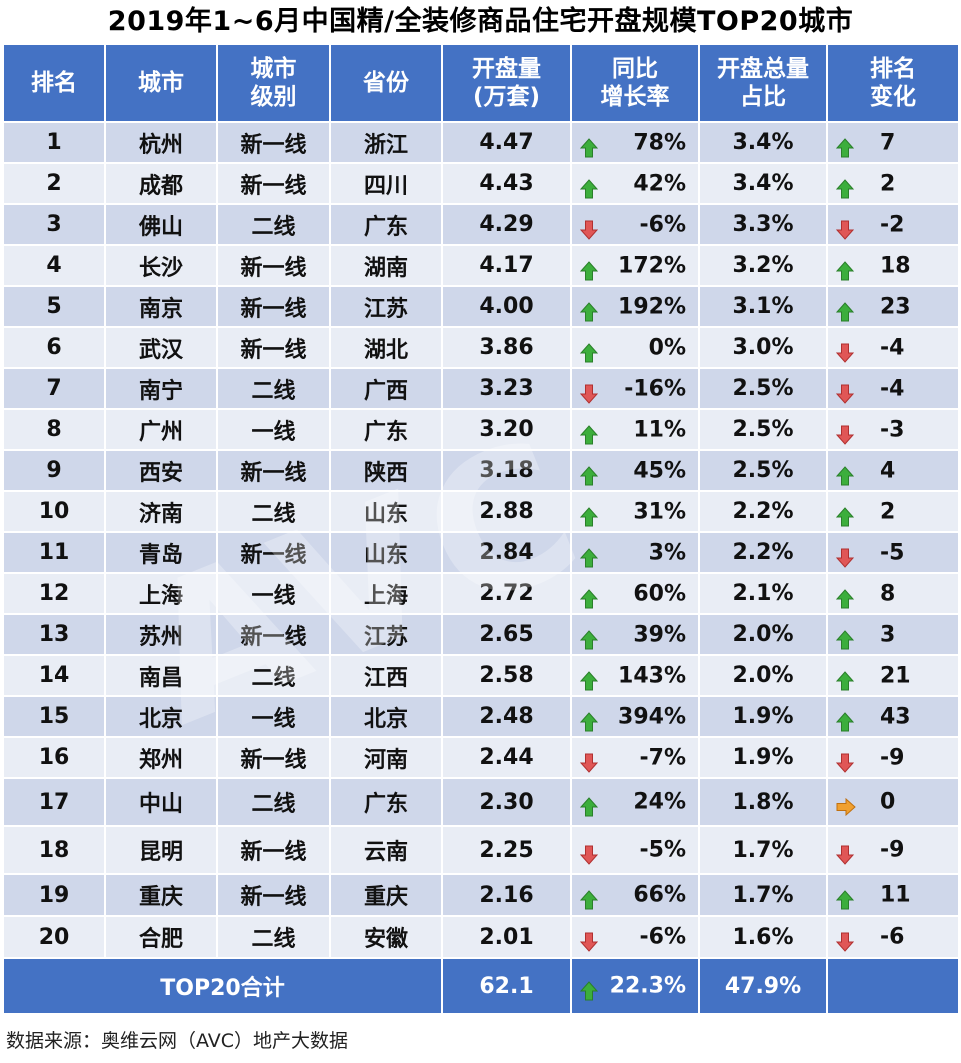 This screenshot has width=961, height=1063. I want to click on table-row: 18 昆明 新一线 云南 2.25 -5% 1.7% -9, so click(481, 850).